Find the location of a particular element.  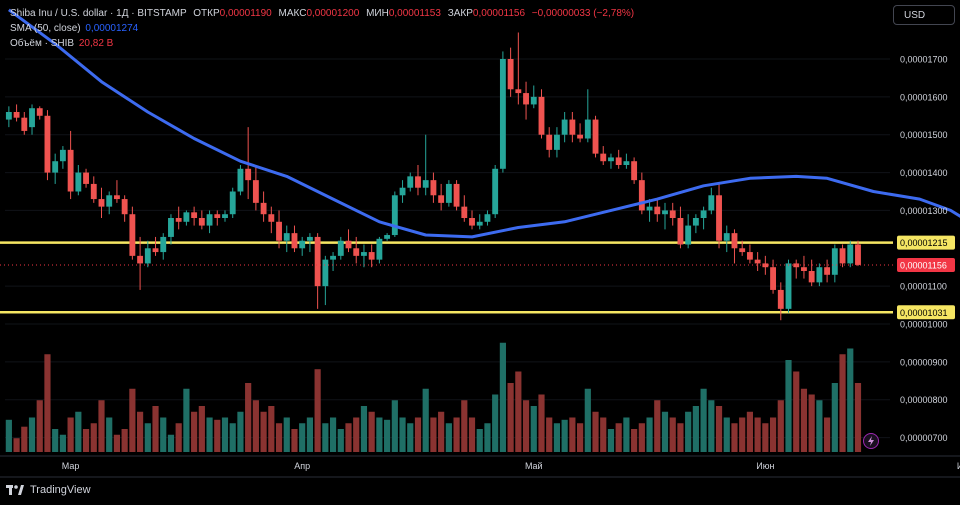

close-value: 0,00001156 is located at coordinates (499, 13).